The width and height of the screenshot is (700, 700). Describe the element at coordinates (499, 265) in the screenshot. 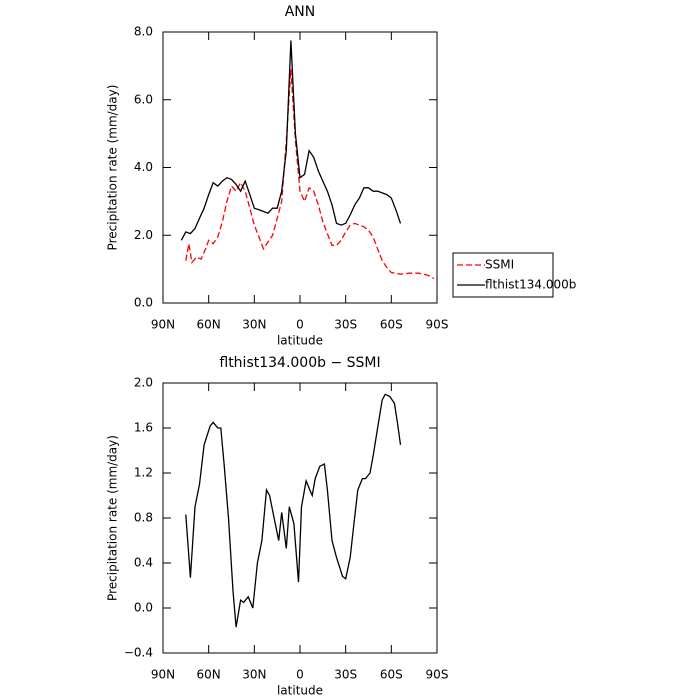

I see `legend-label: SSMI` at that location.